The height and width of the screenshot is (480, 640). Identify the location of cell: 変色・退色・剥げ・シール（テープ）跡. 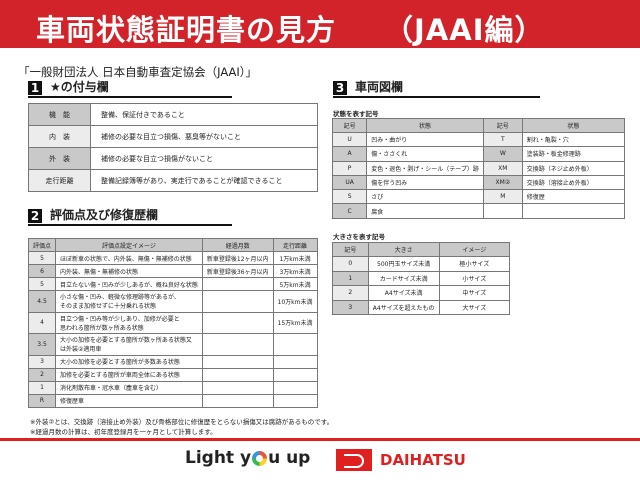
(425, 168).